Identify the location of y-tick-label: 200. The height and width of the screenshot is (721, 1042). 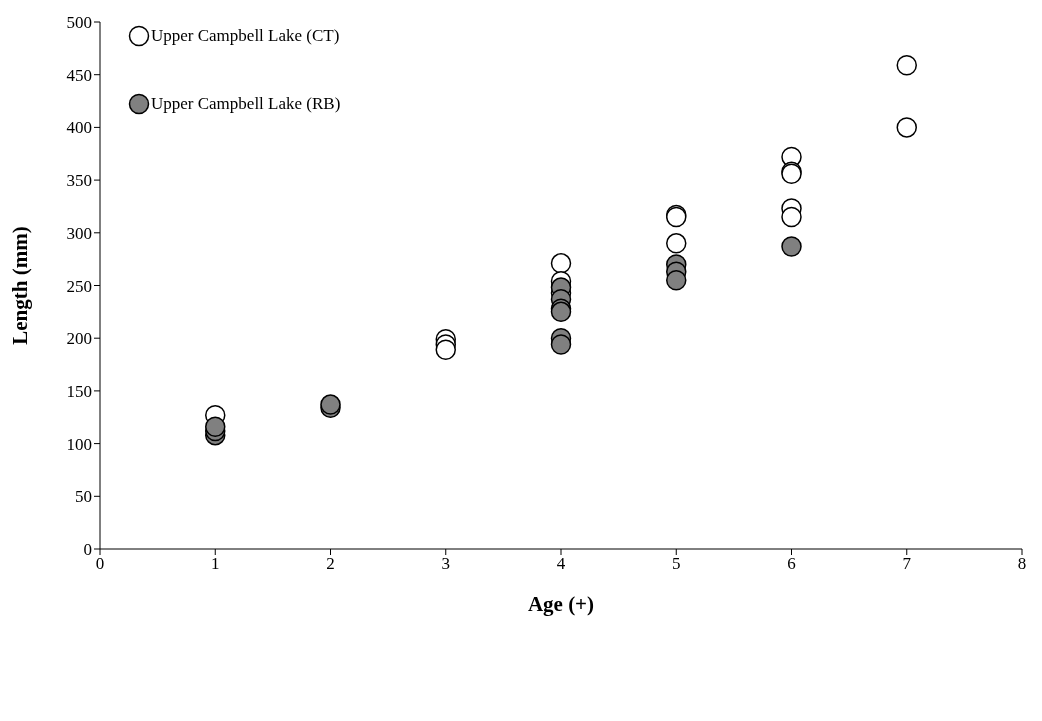
(79, 339).